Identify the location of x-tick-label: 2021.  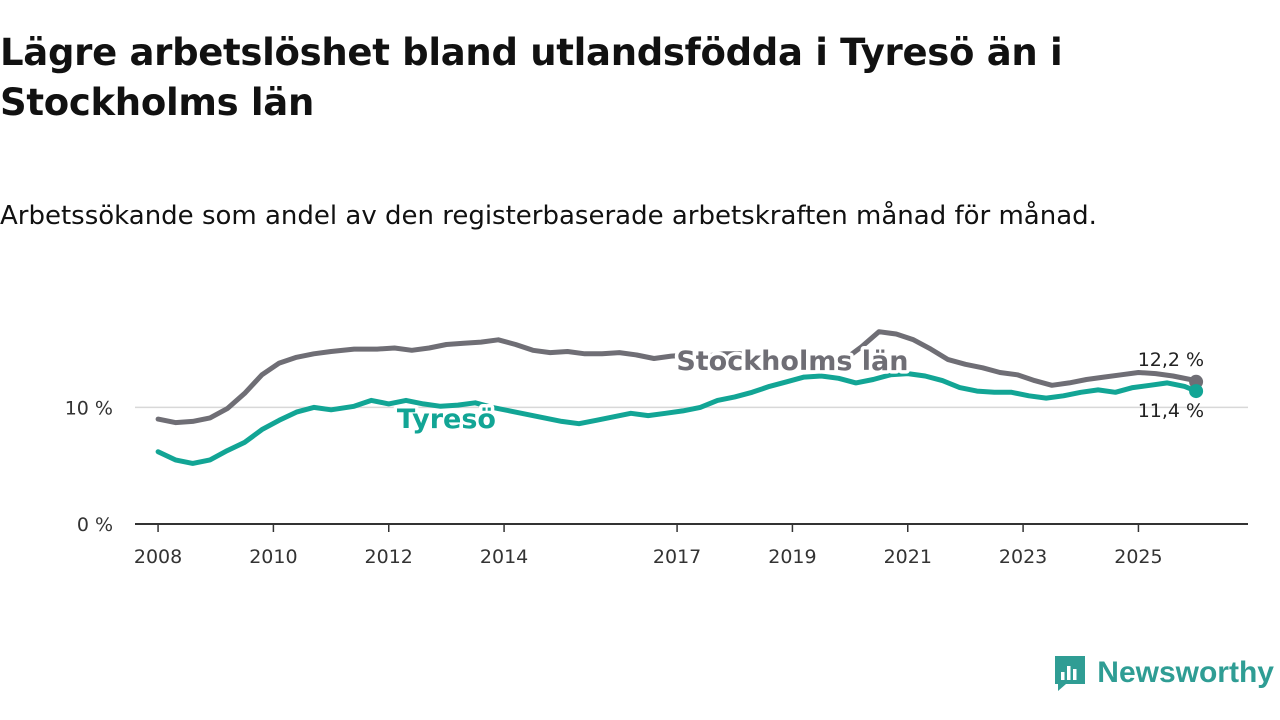
(908, 557).